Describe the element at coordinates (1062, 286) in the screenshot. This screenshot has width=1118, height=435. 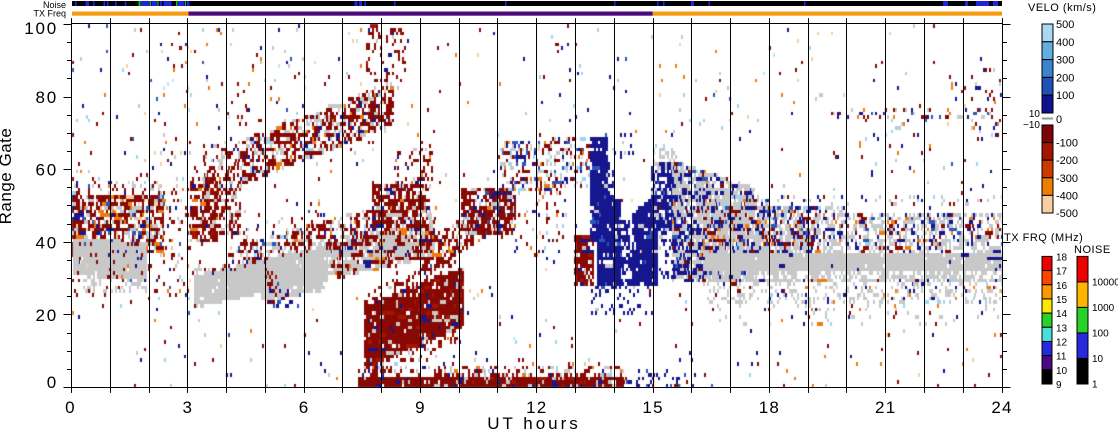
I see `svg-text: 16` at that location.